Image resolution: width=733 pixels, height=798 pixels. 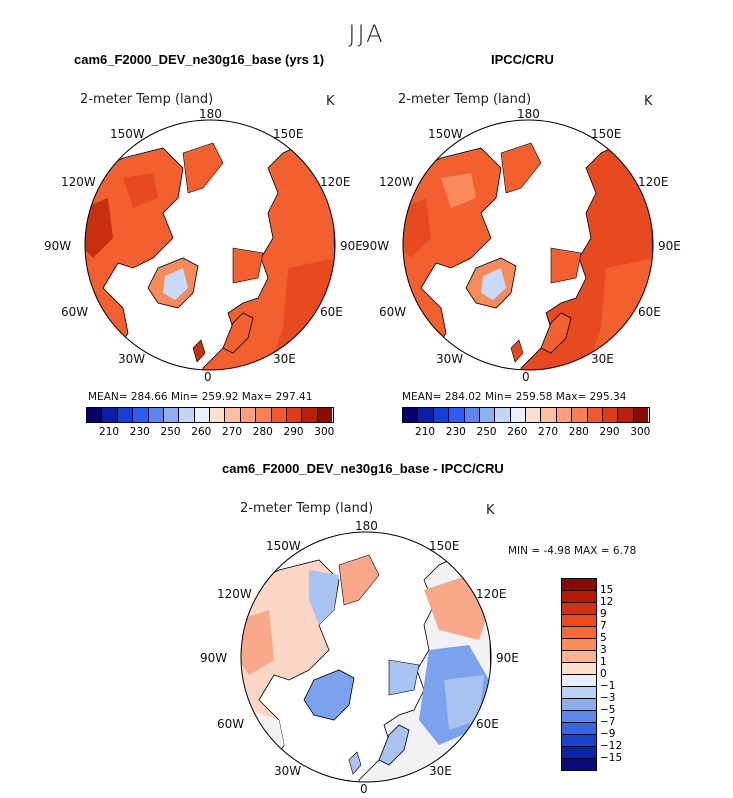 I want to click on panel2-colorbar, so click(x=526, y=415).